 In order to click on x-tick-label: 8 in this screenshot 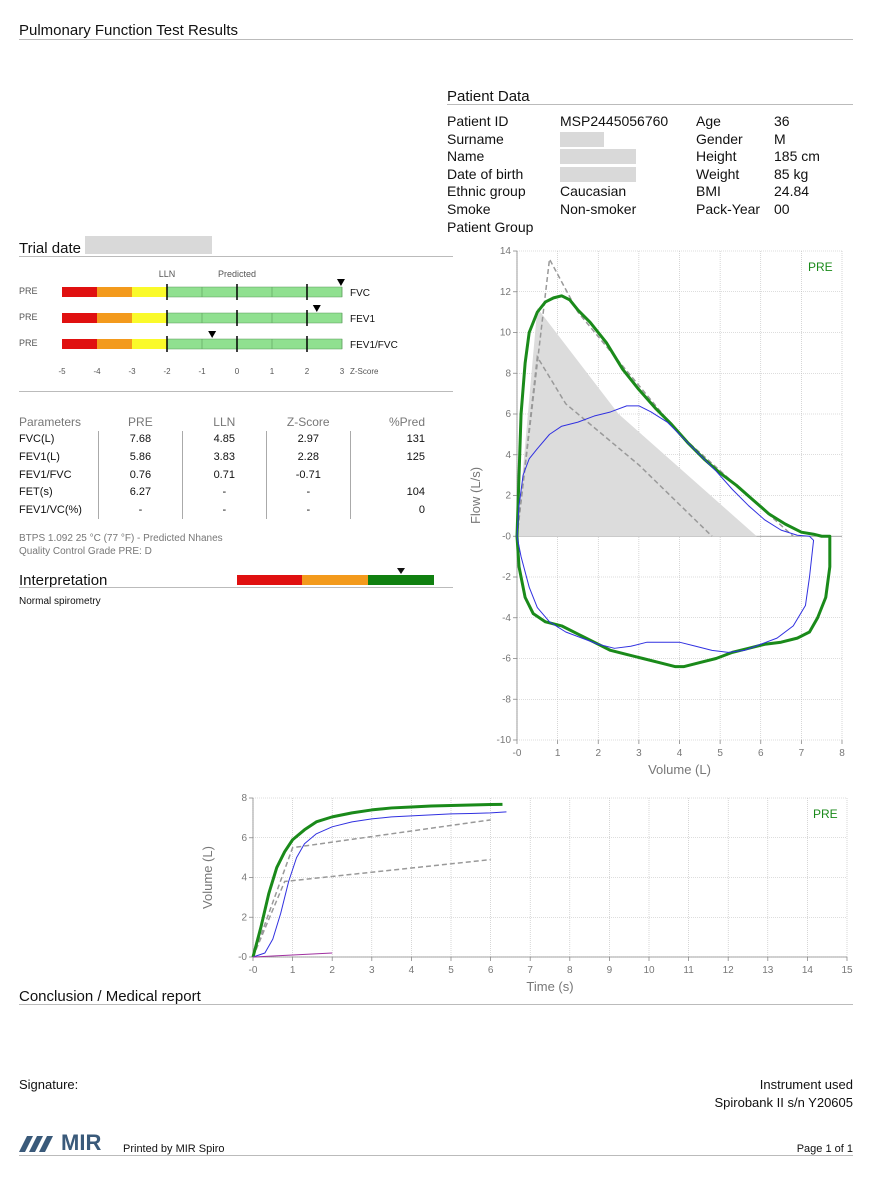, I will do `click(842, 753)`.